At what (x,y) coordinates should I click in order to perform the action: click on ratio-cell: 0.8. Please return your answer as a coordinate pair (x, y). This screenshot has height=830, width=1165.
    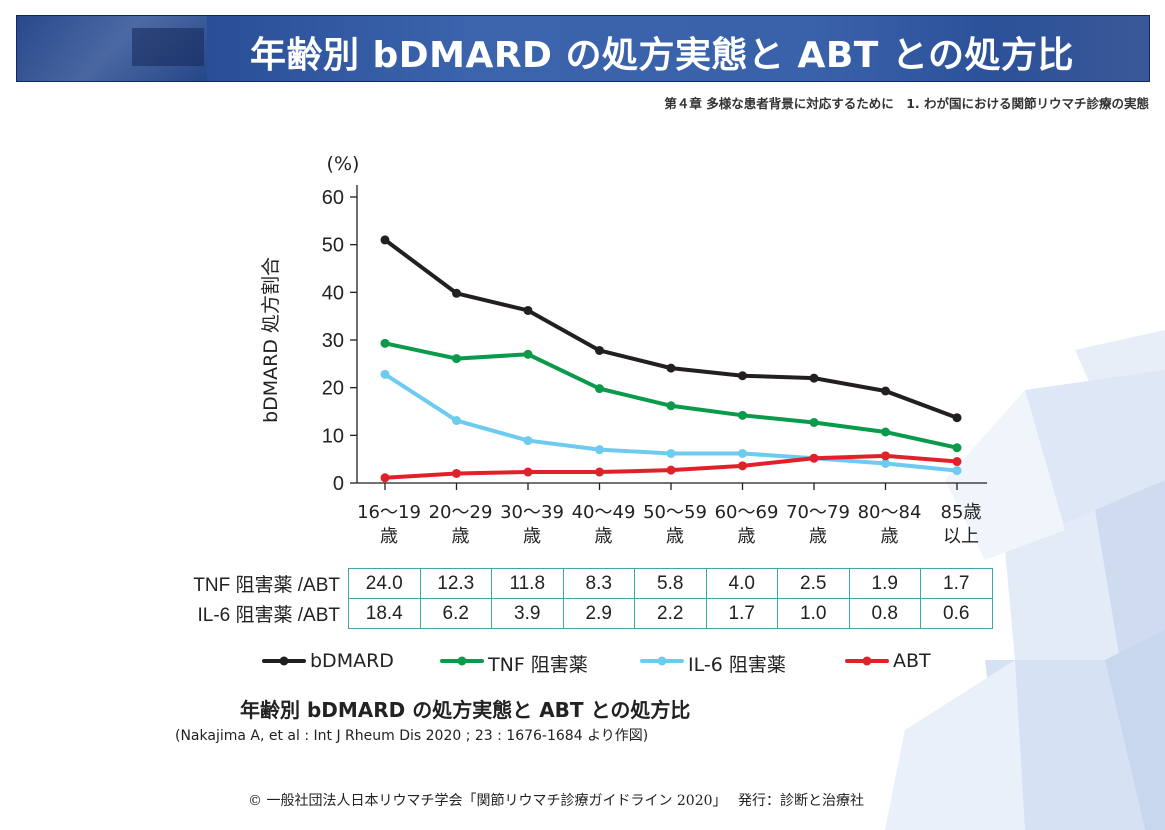
    Looking at the image, I should click on (884, 613).